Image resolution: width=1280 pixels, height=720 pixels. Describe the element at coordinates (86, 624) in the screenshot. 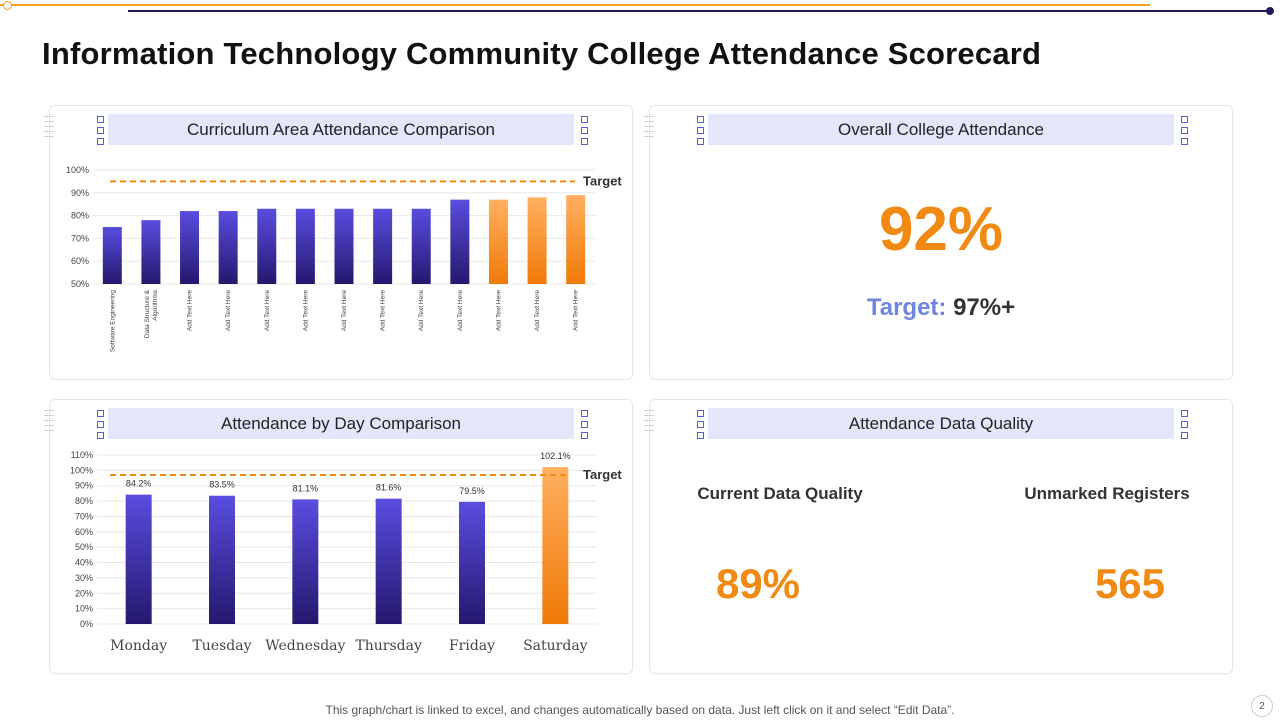

I see `y-tick-label: 0%` at that location.